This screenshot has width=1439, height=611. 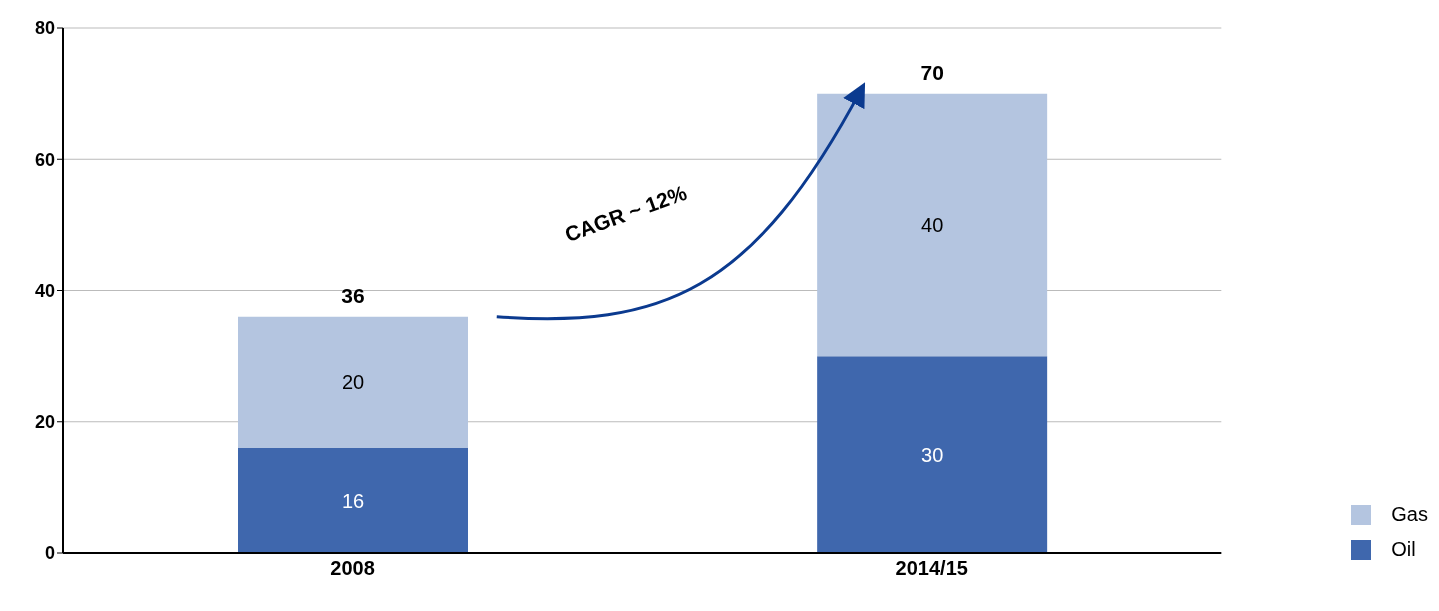 I want to click on y-tick-label: 80, so click(x=44, y=28).